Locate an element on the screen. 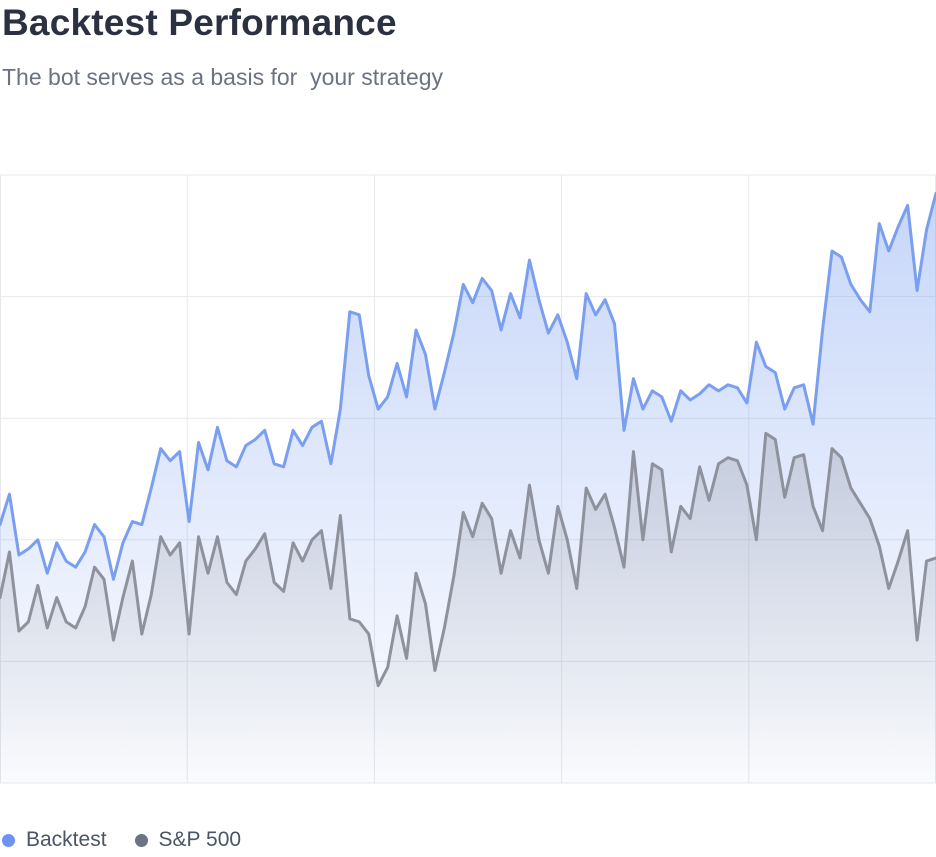 The width and height of the screenshot is (936, 857). legend-label-sp500: S&P 500 is located at coordinates (200, 839).